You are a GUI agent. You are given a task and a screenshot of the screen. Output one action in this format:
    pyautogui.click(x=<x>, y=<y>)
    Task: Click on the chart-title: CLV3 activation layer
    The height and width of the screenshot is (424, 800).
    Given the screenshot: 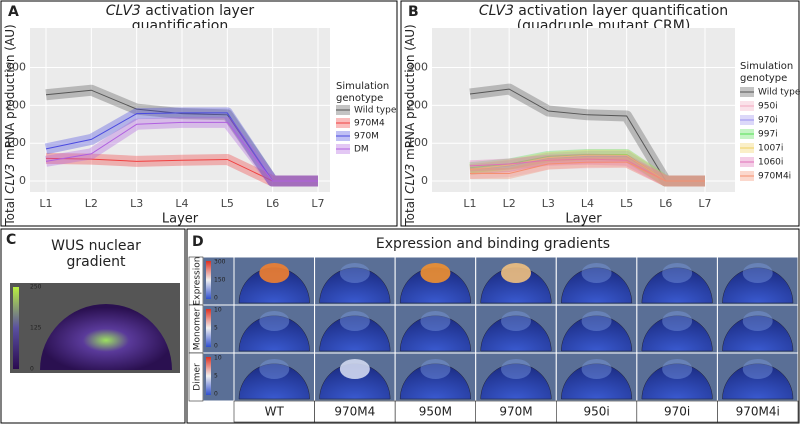 What is the action you would take?
    pyautogui.click(x=180, y=11)
    